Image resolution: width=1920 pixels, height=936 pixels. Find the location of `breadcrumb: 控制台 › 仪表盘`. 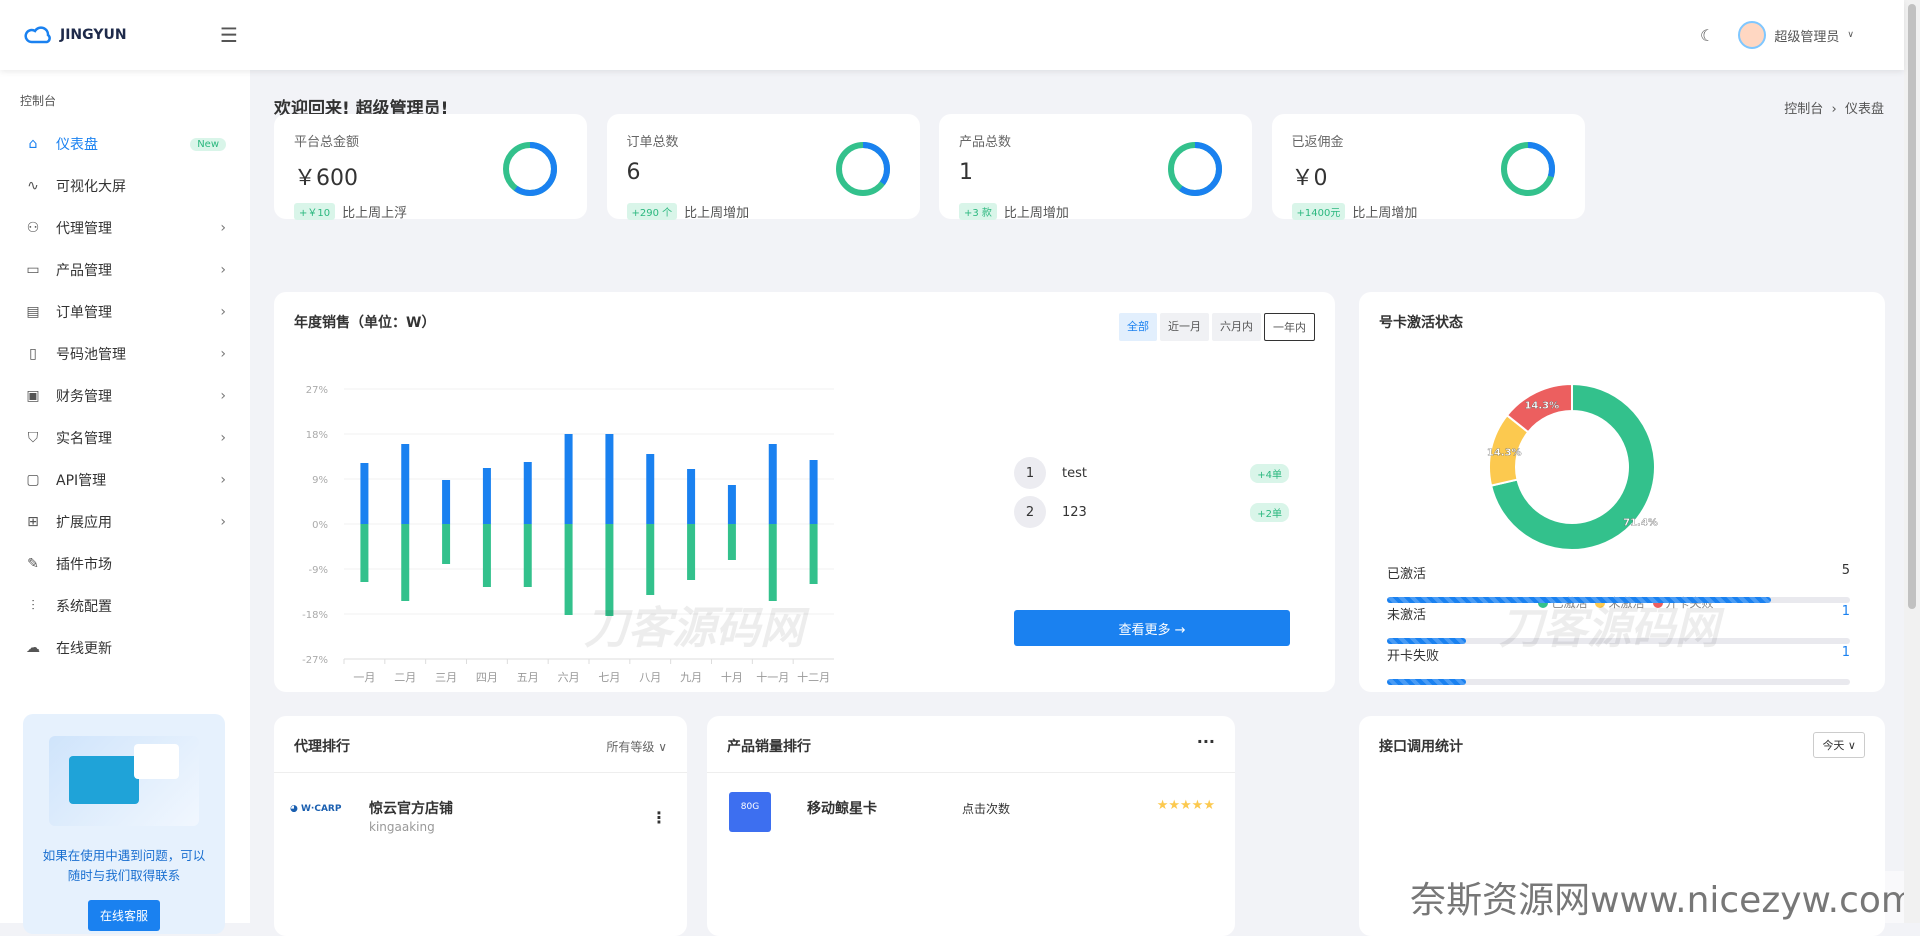

breadcrumb: 控制台 › 仪表盘 is located at coordinates (1834, 109).